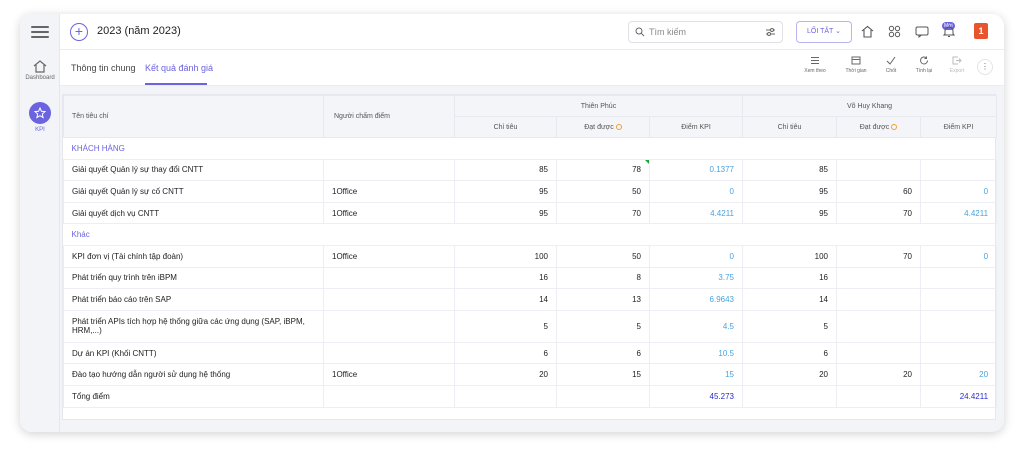 The image size is (1024, 455). Describe the element at coordinates (530, 148) in the screenshot. I see `section-header: KHÁCH HÀNG` at that location.